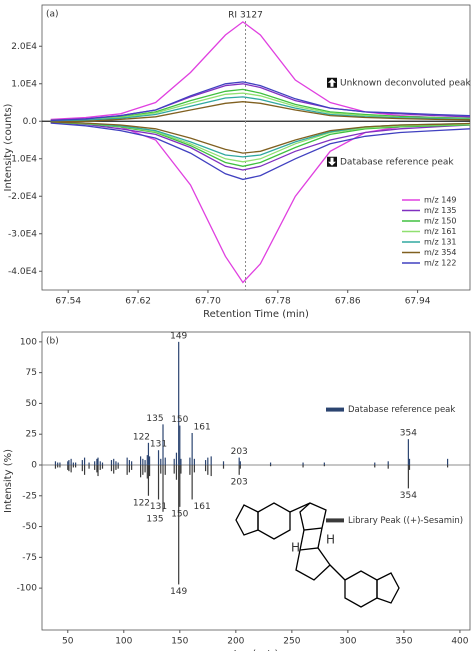 The image size is (474, 651). Describe the element at coordinates (256, 650) in the screenshot. I see `x-axis-label: Ion (m/z)` at that location.